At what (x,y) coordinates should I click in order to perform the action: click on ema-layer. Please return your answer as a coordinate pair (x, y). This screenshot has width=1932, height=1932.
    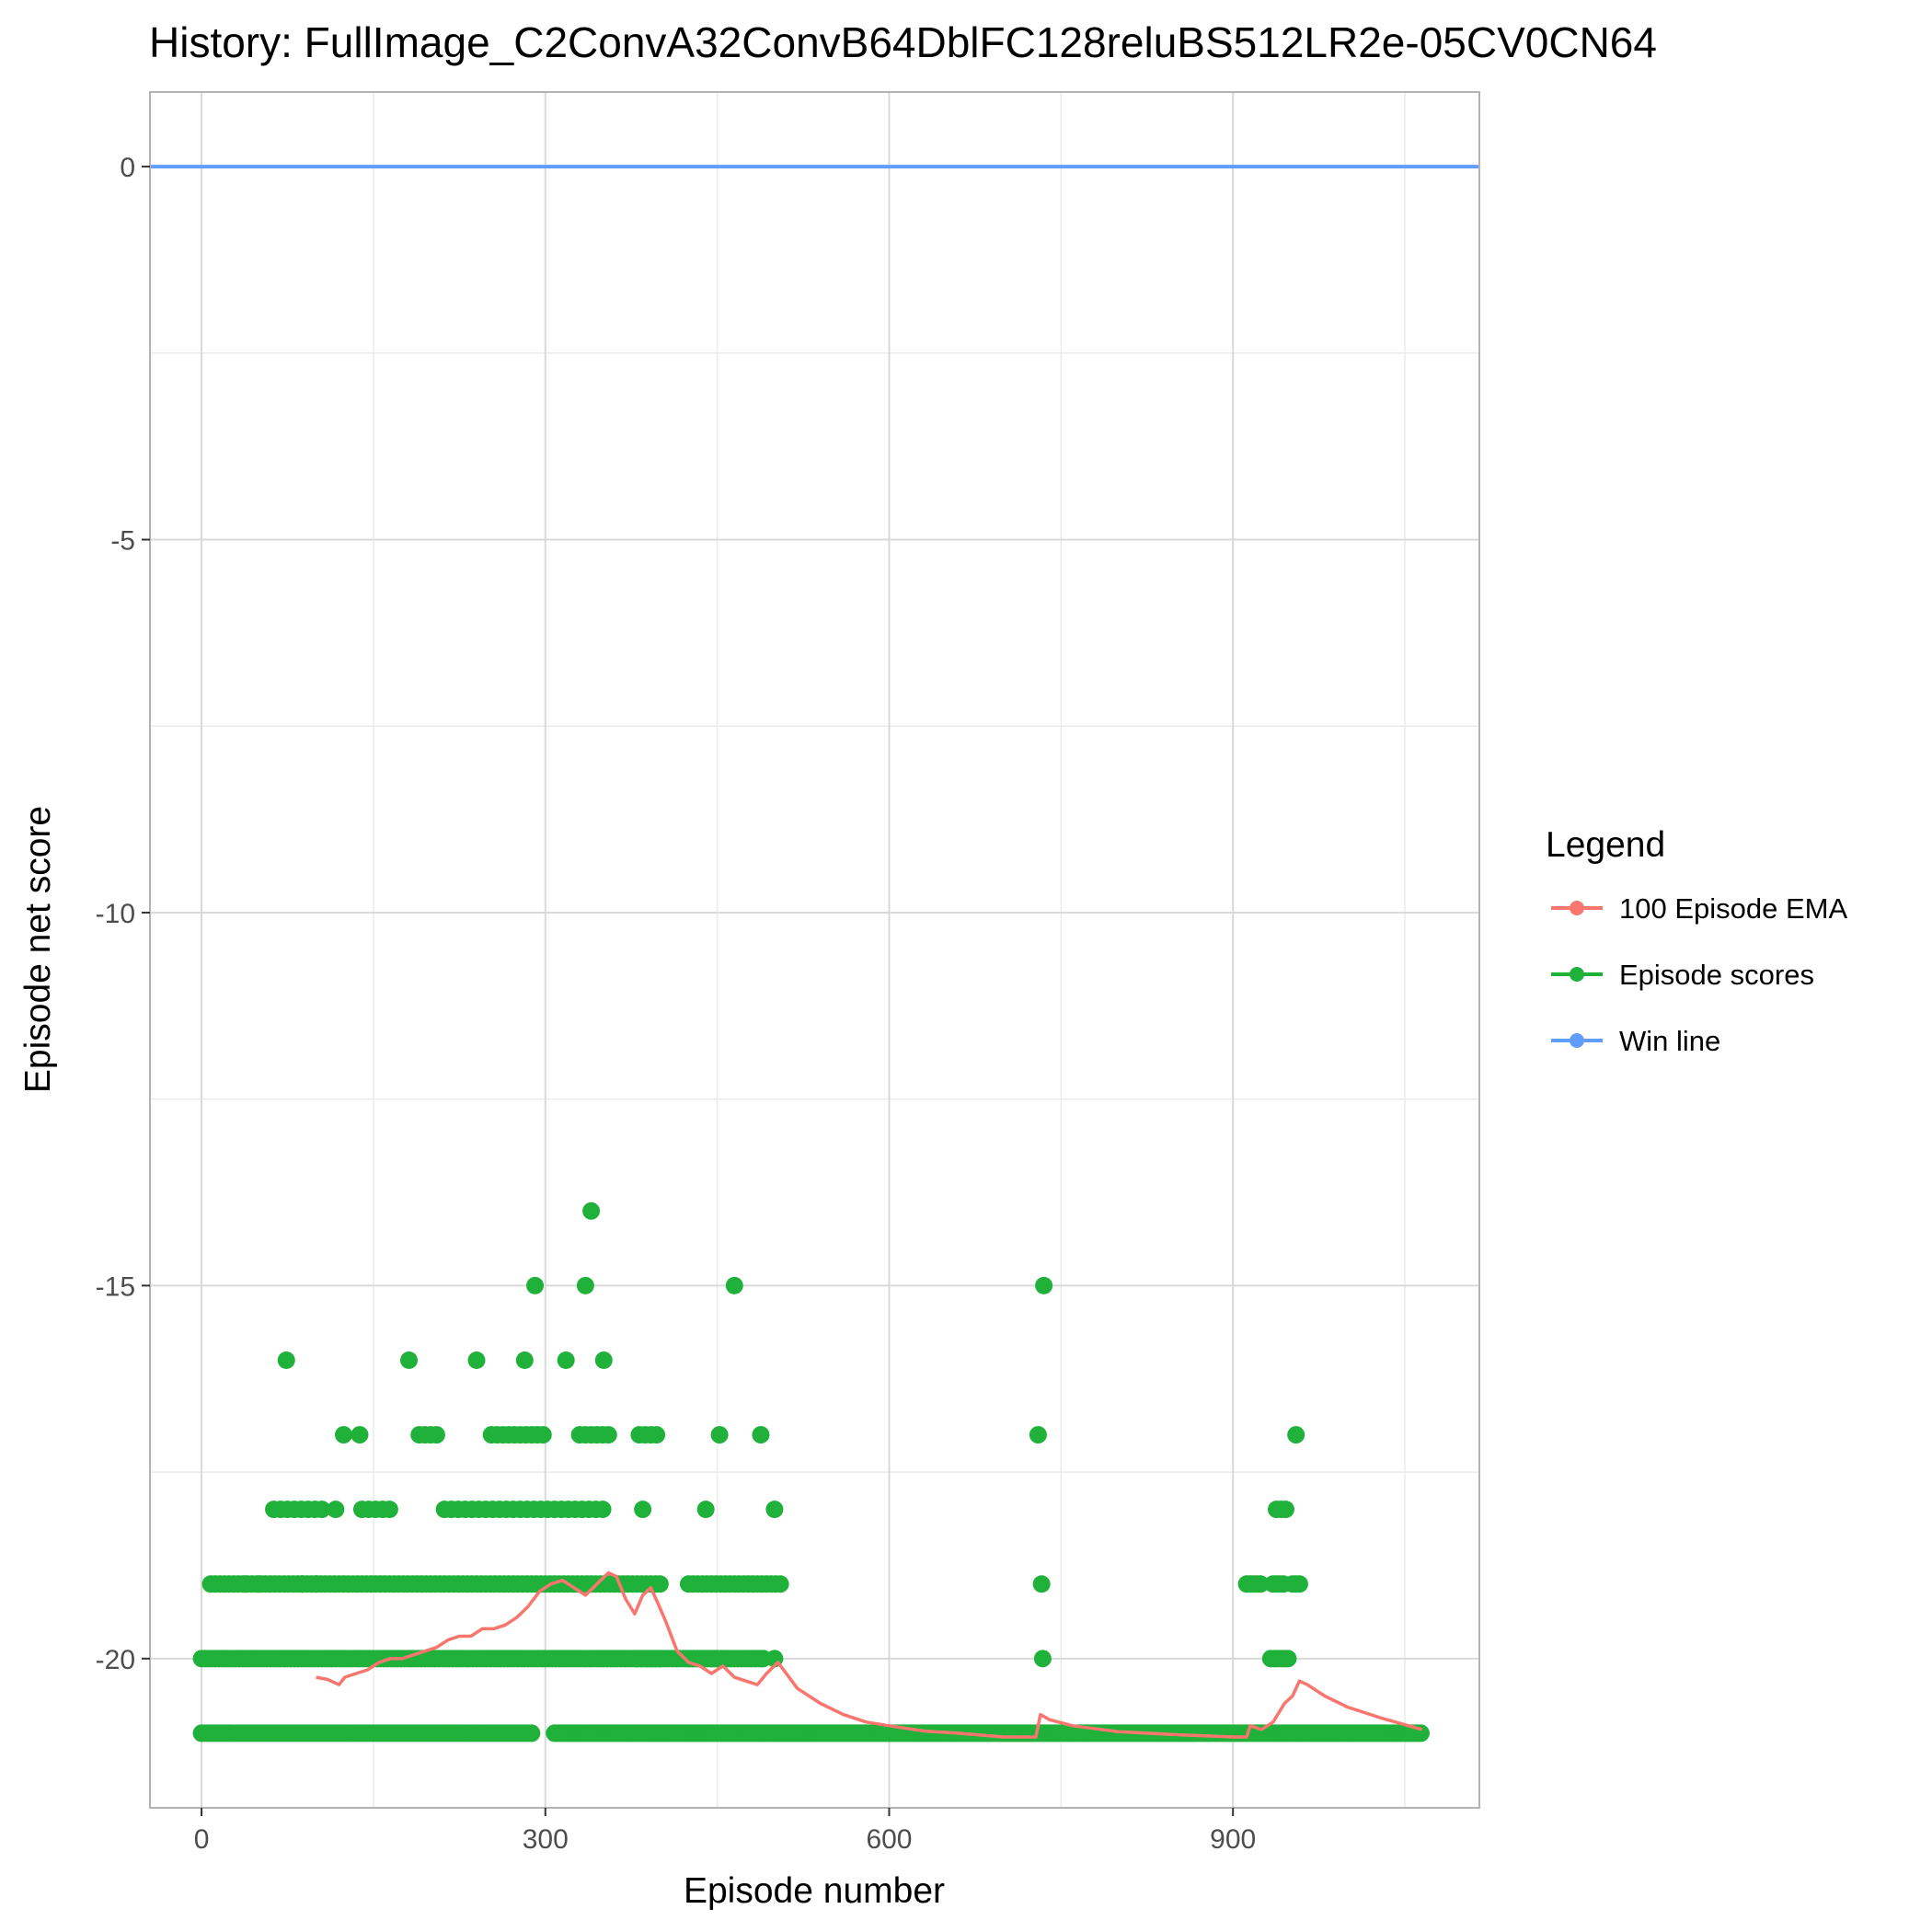
    Looking at the image, I should click on (869, 1654).